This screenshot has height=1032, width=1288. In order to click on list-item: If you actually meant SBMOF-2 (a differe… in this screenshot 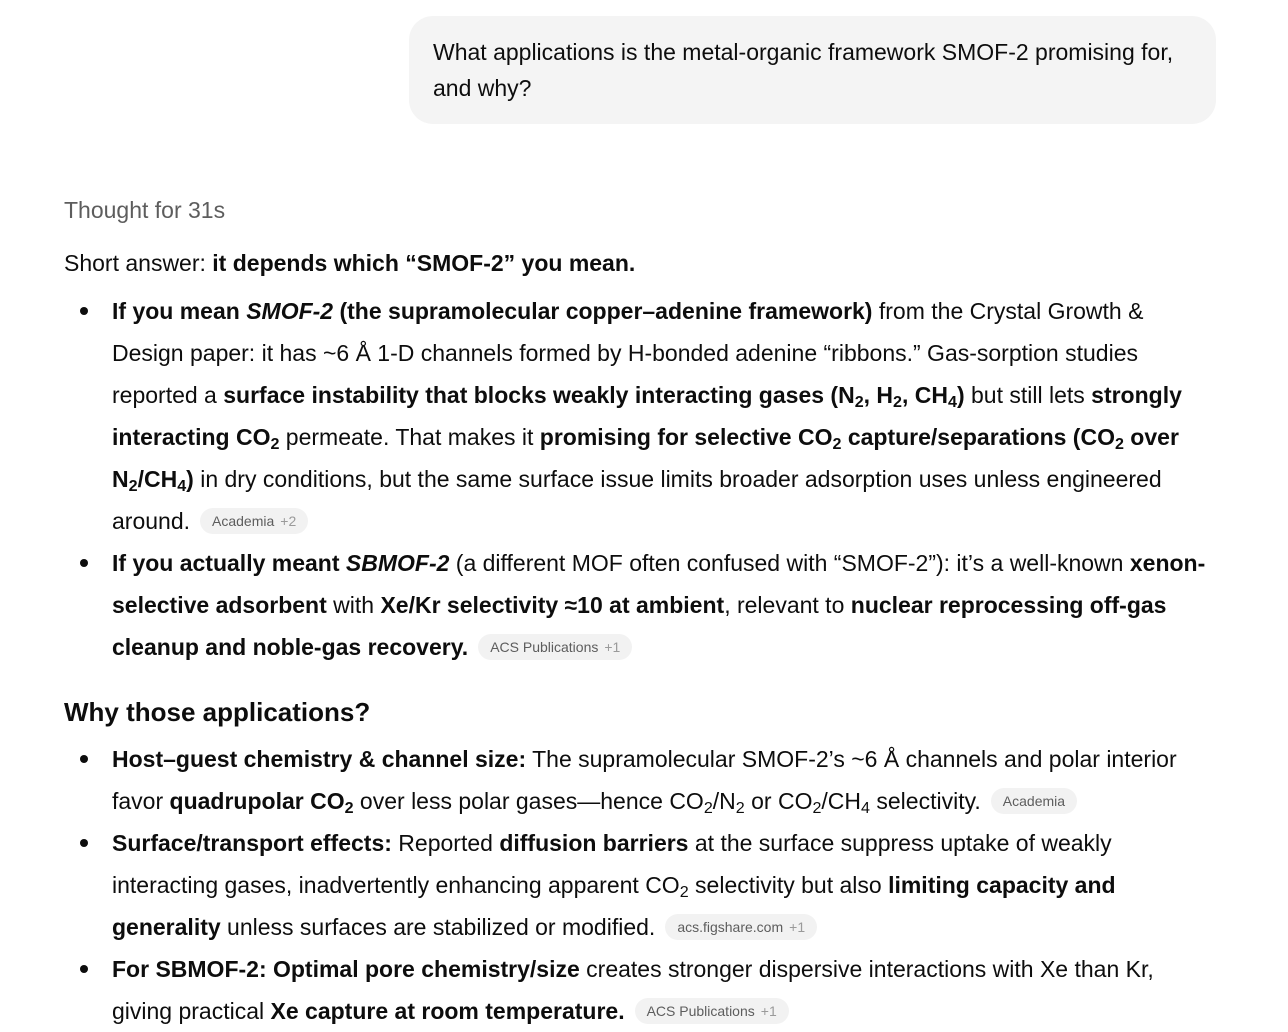, I will do `click(648, 605)`.